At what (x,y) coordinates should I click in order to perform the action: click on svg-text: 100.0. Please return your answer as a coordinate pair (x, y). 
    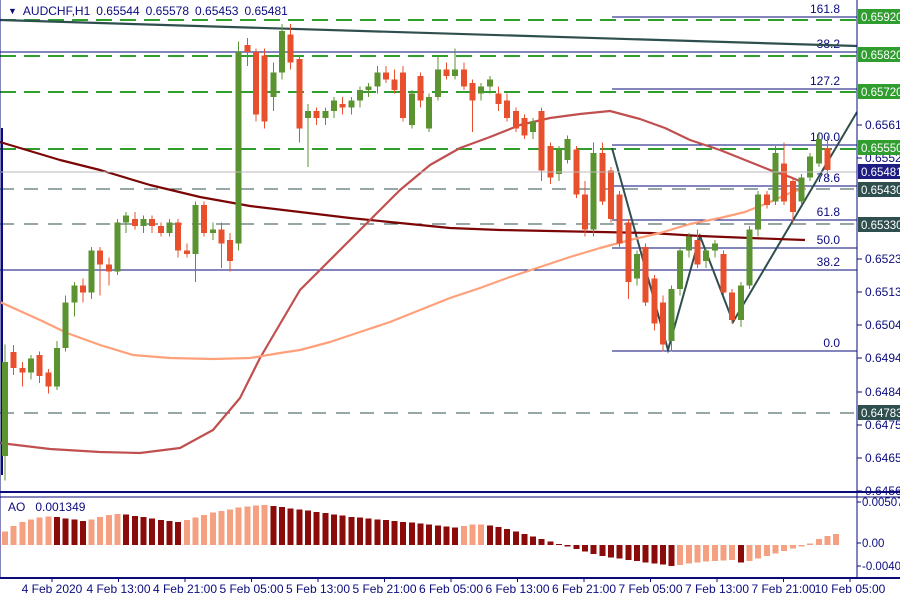
    Looking at the image, I should click on (825, 137).